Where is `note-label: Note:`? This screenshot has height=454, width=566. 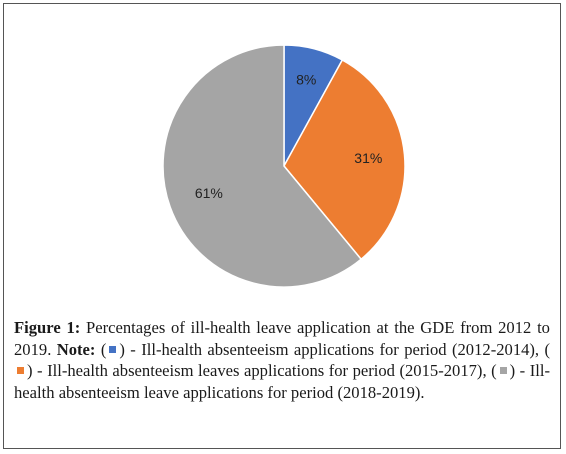 note-label: Note: is located at coordinates (76, 349).